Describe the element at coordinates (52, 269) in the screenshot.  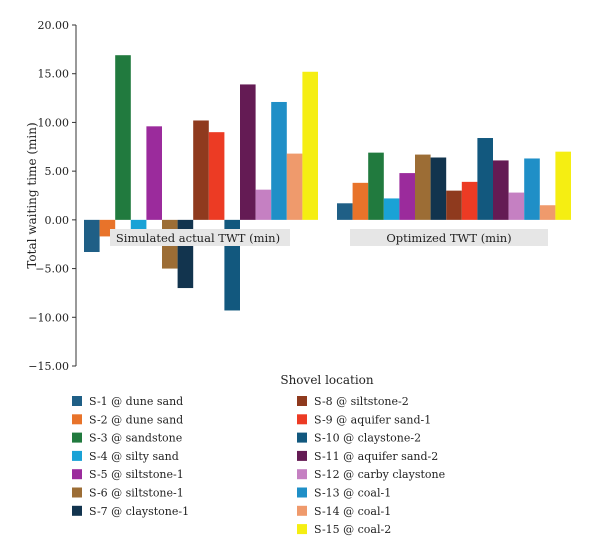
I see `y-tick-label: −5.00` at that location.